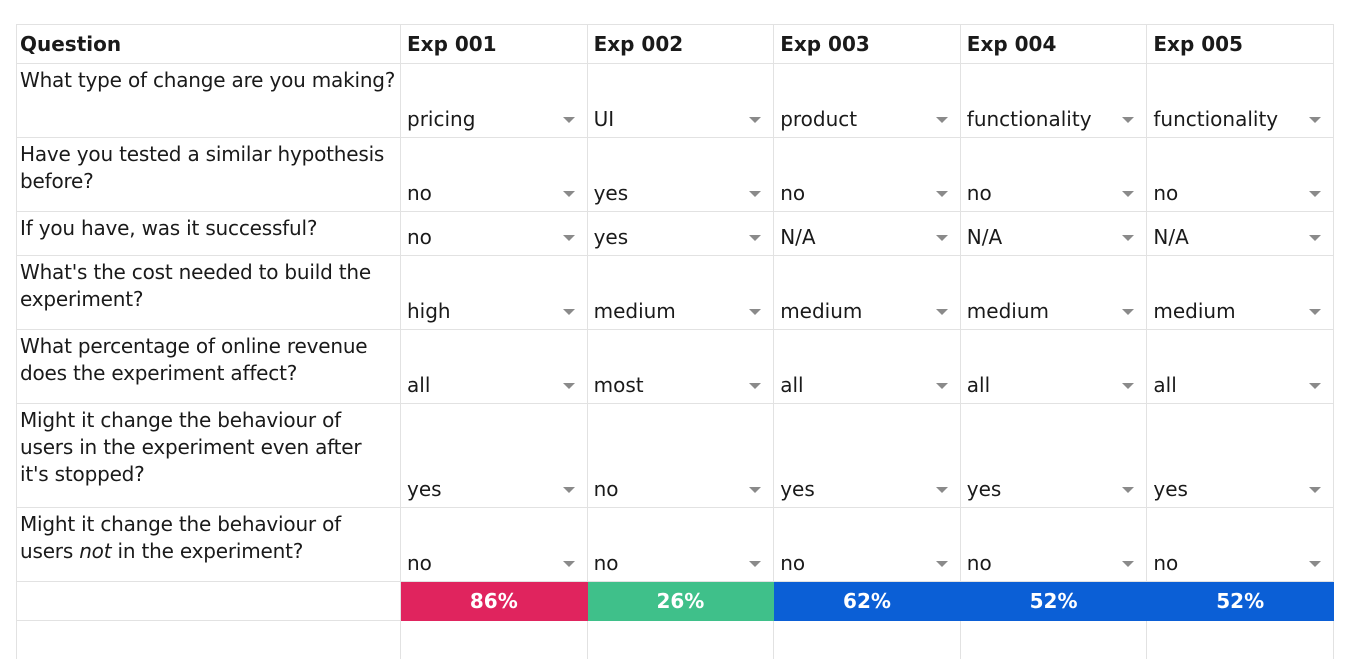 The height and width of the screenshot is (659, 1348). Describe the element at coordinates (209, 234) in the screenshot. I see `question-cell: If you have, was it successful?` at that location.